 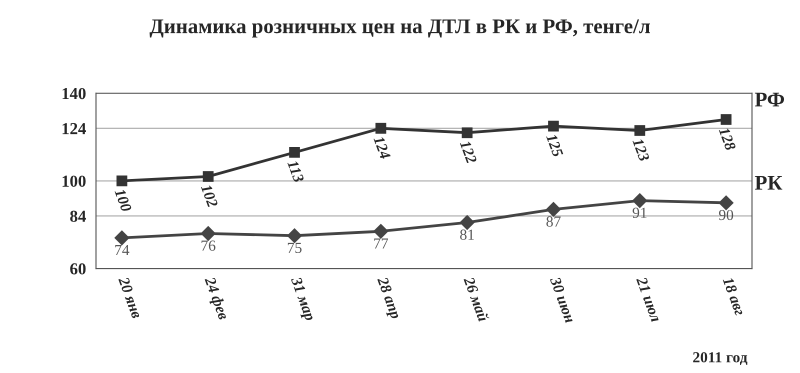 What do you see at coordinates (209, 196) in the screenshot?
I see `data-label: 102` at bounding box center [209, 196].